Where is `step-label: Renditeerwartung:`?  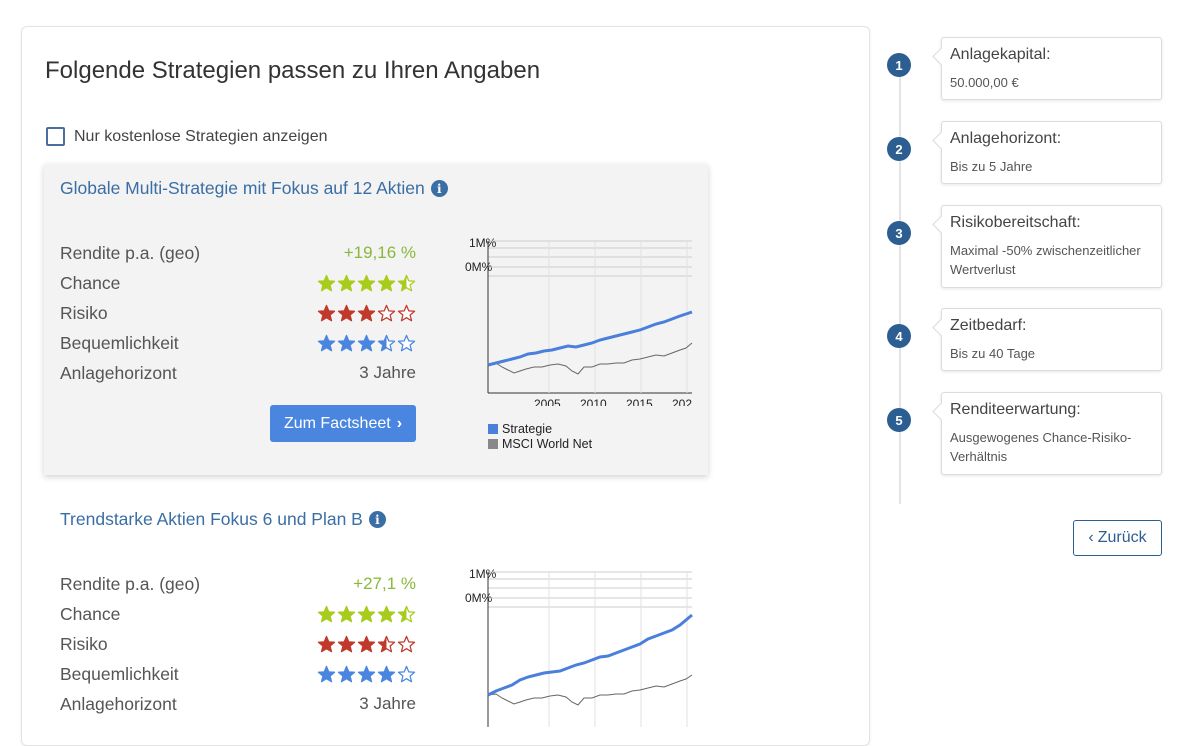 step-label: Renditeerwartung: is located at coordinates (1015, 409).